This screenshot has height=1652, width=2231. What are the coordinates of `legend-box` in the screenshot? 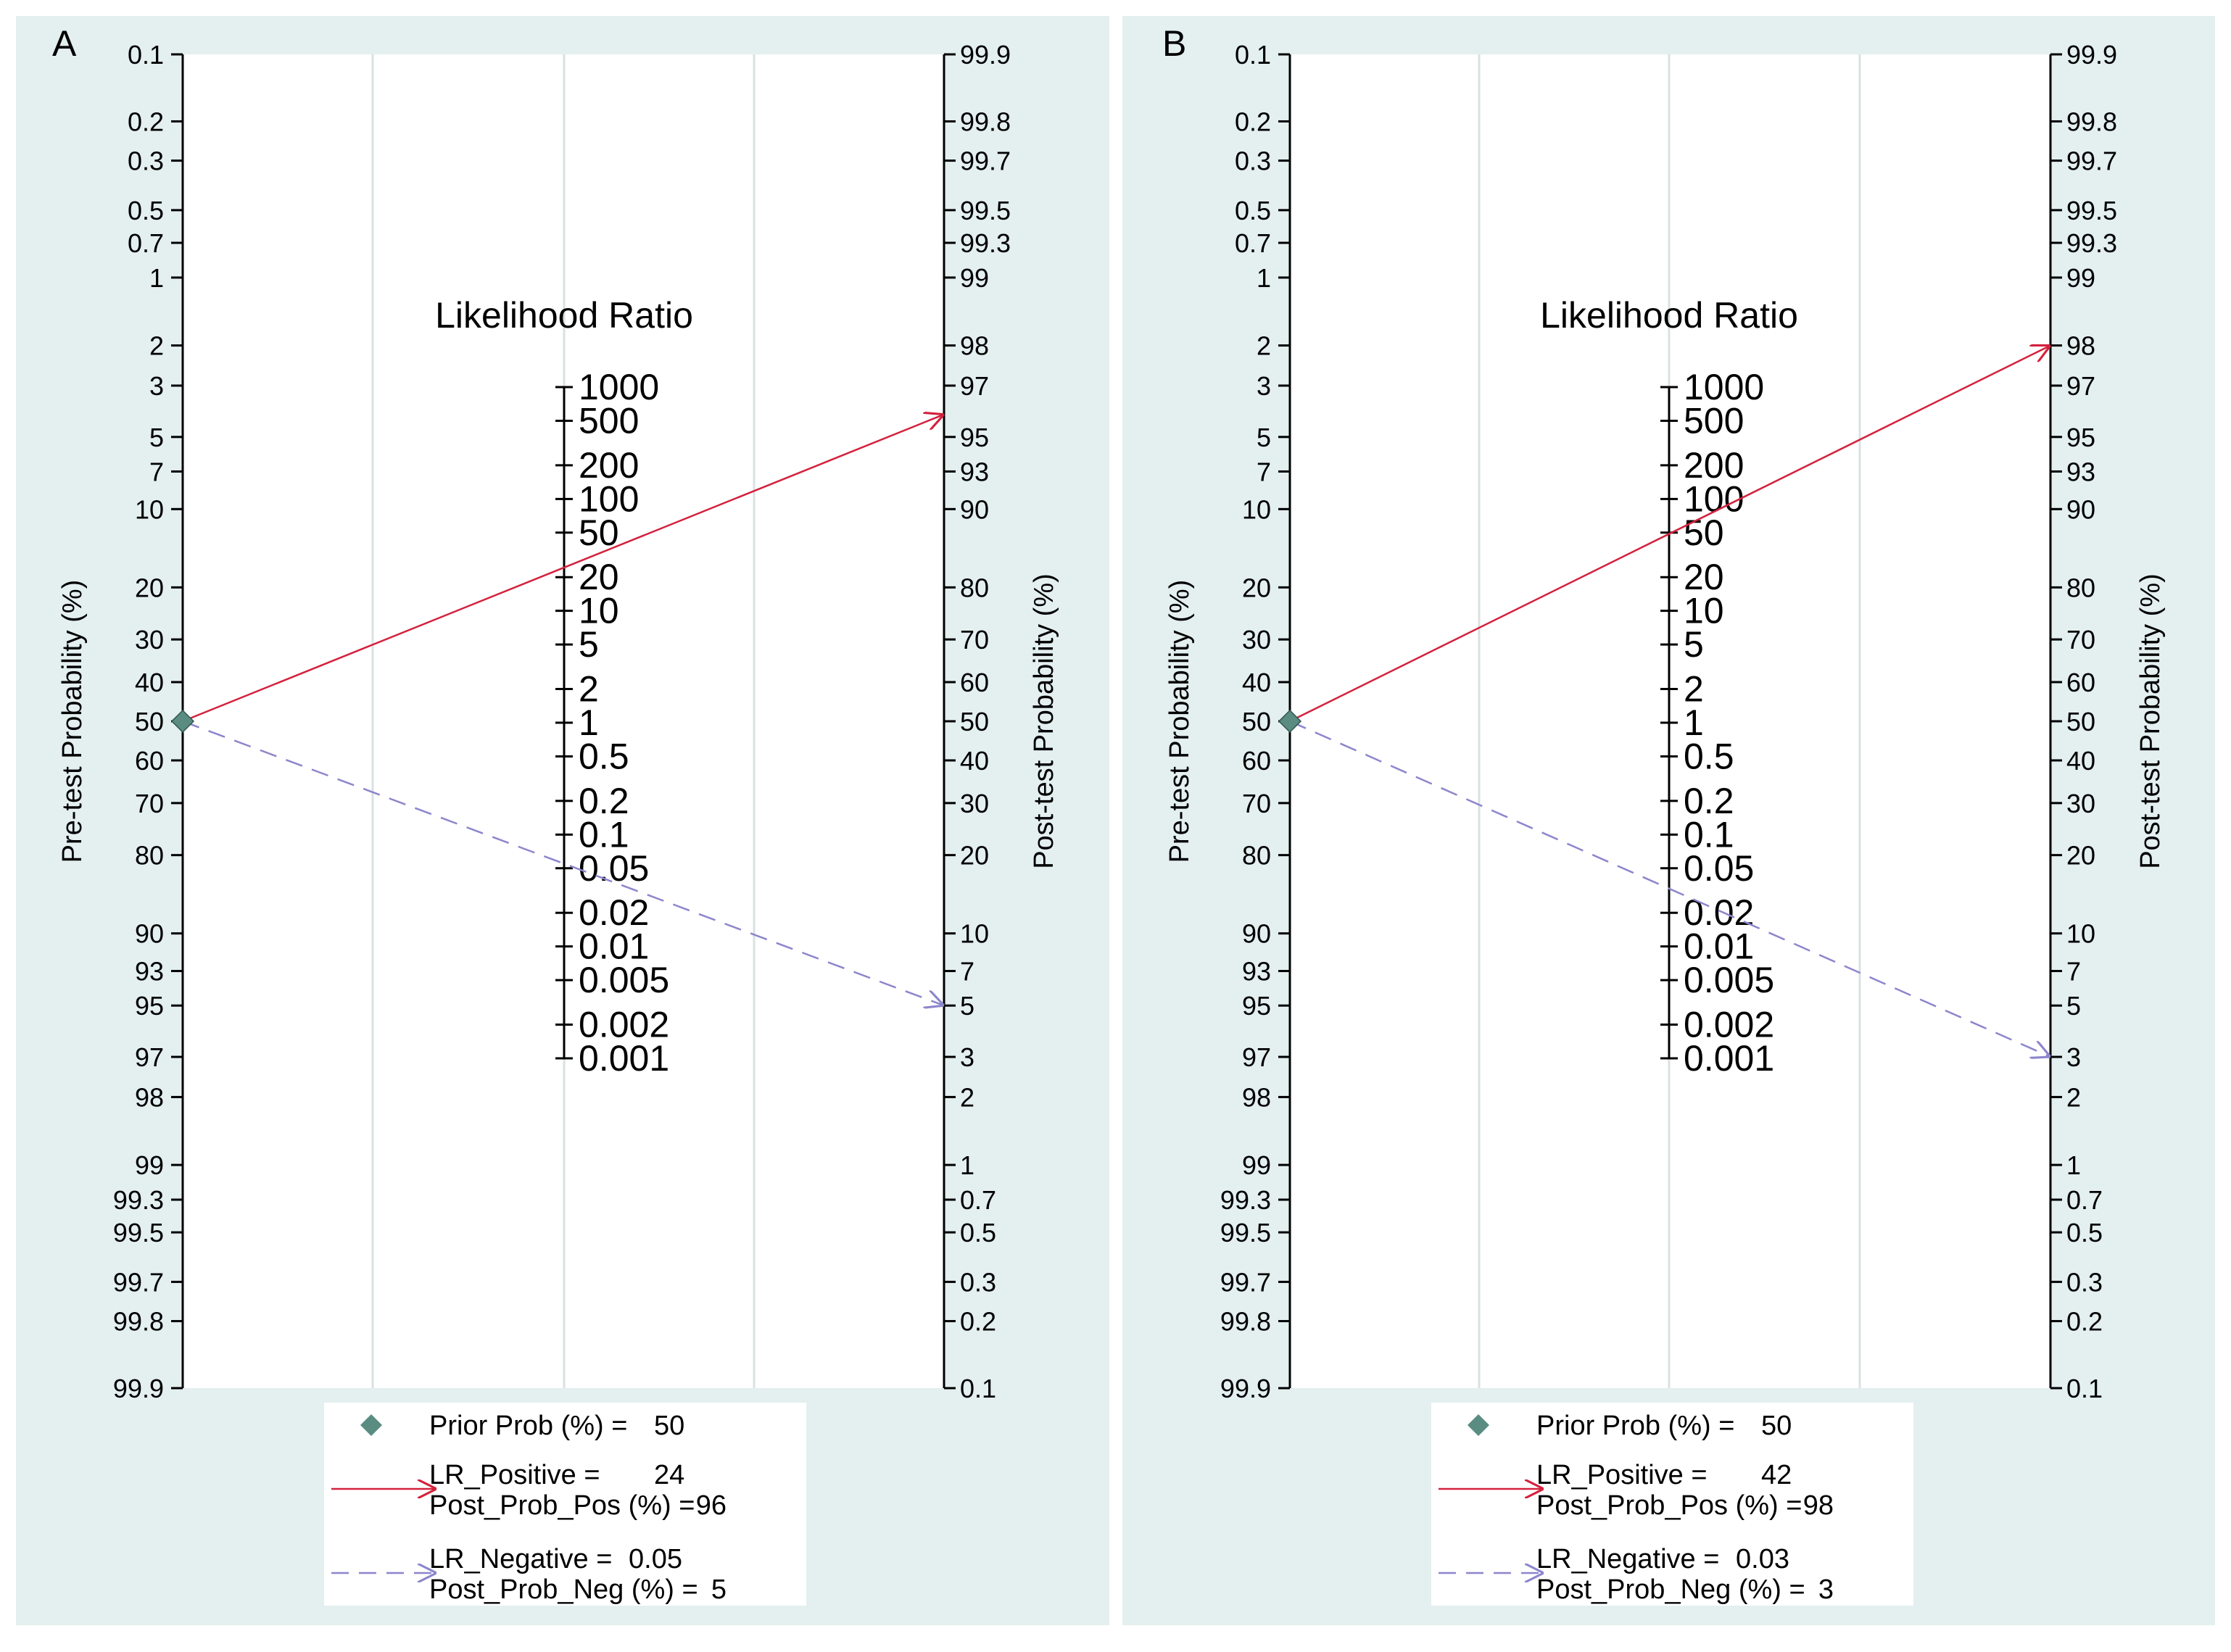 It's located at (565, 1504).